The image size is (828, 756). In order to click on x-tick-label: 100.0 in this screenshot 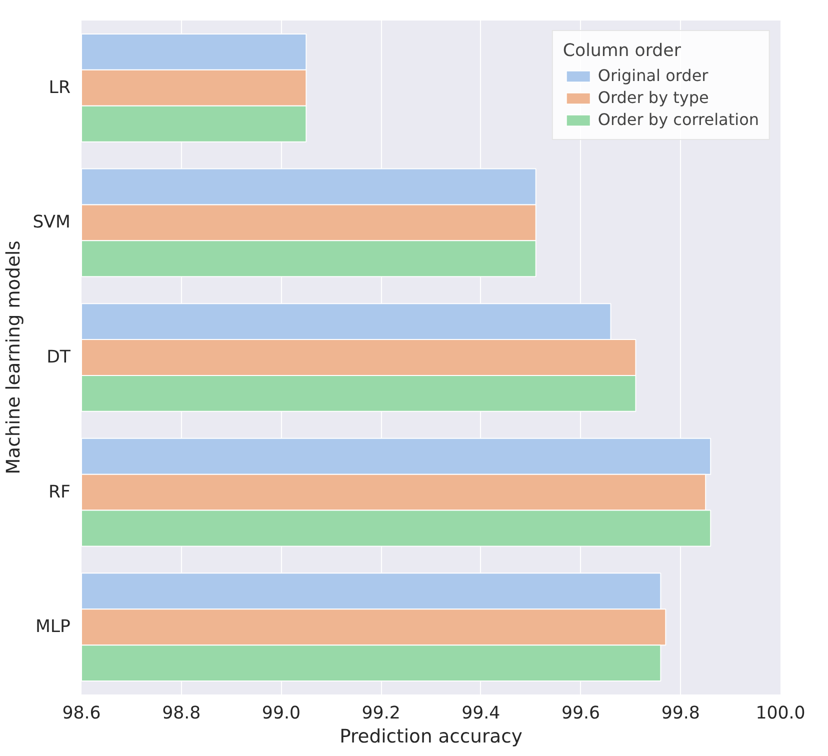, I will do `click(781, 714)`.